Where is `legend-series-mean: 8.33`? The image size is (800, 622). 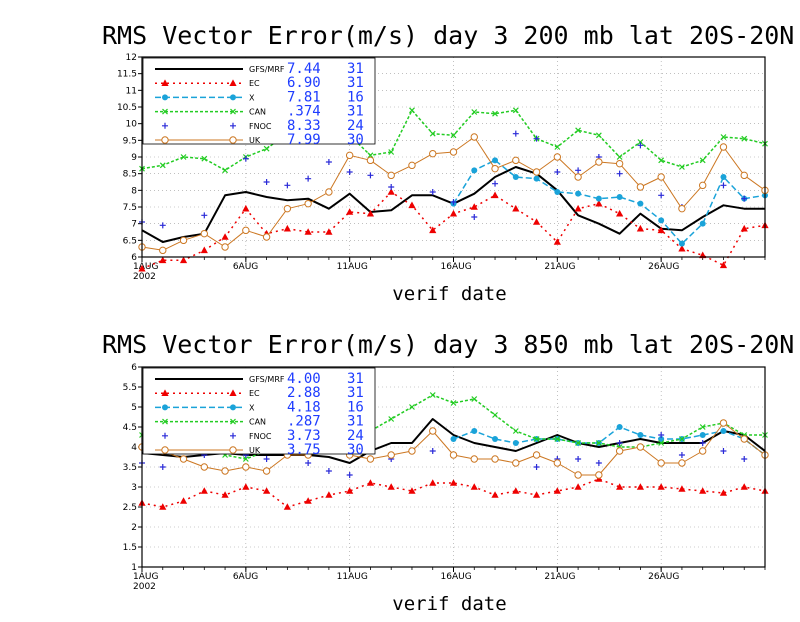 legend-series-mean: 8.33 is located at coordinates (304, 126).